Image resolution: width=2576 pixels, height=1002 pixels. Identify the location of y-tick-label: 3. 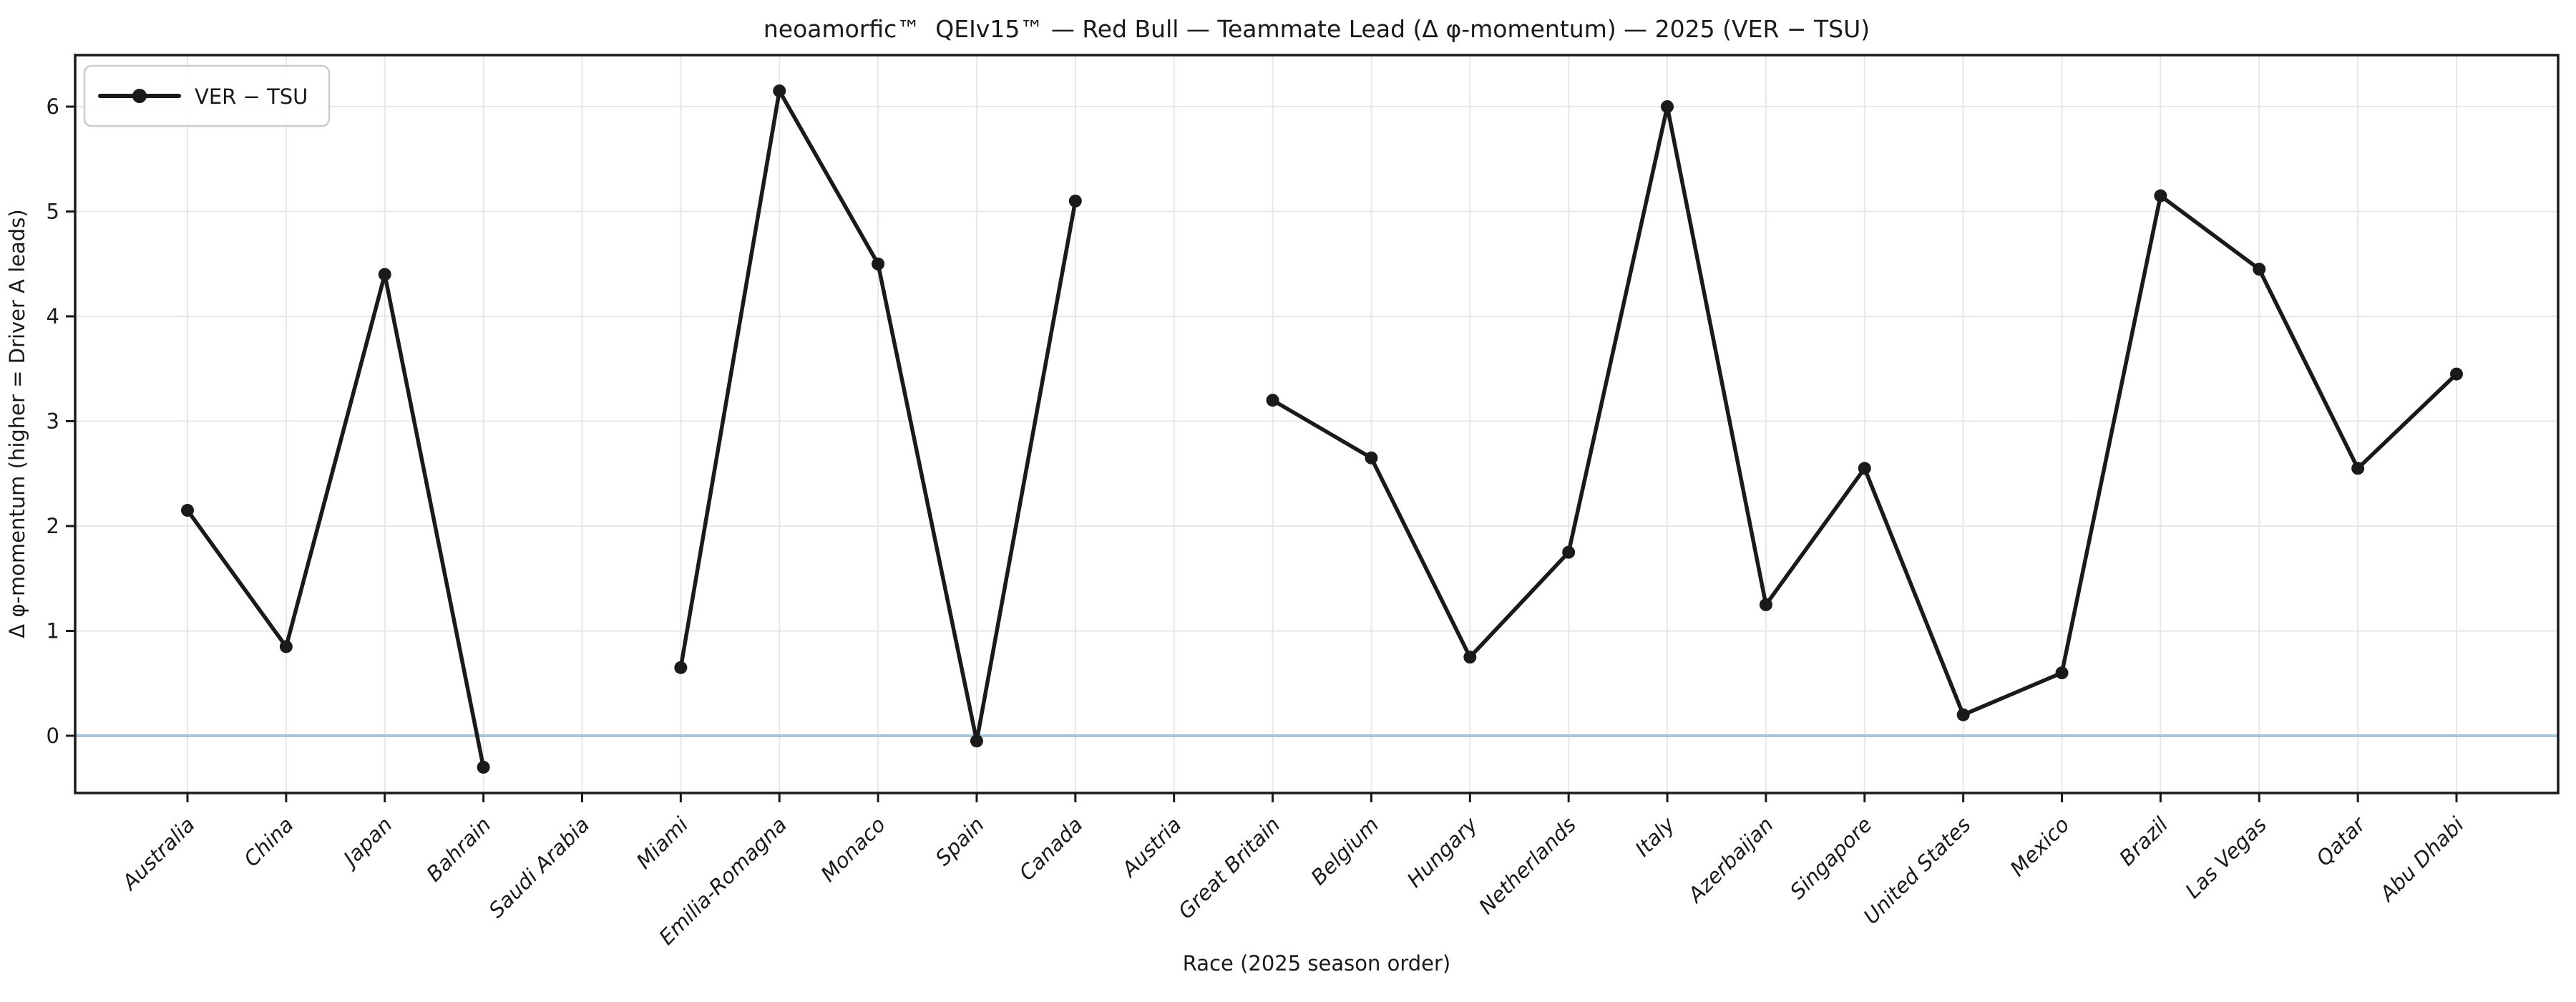
(53, 421).